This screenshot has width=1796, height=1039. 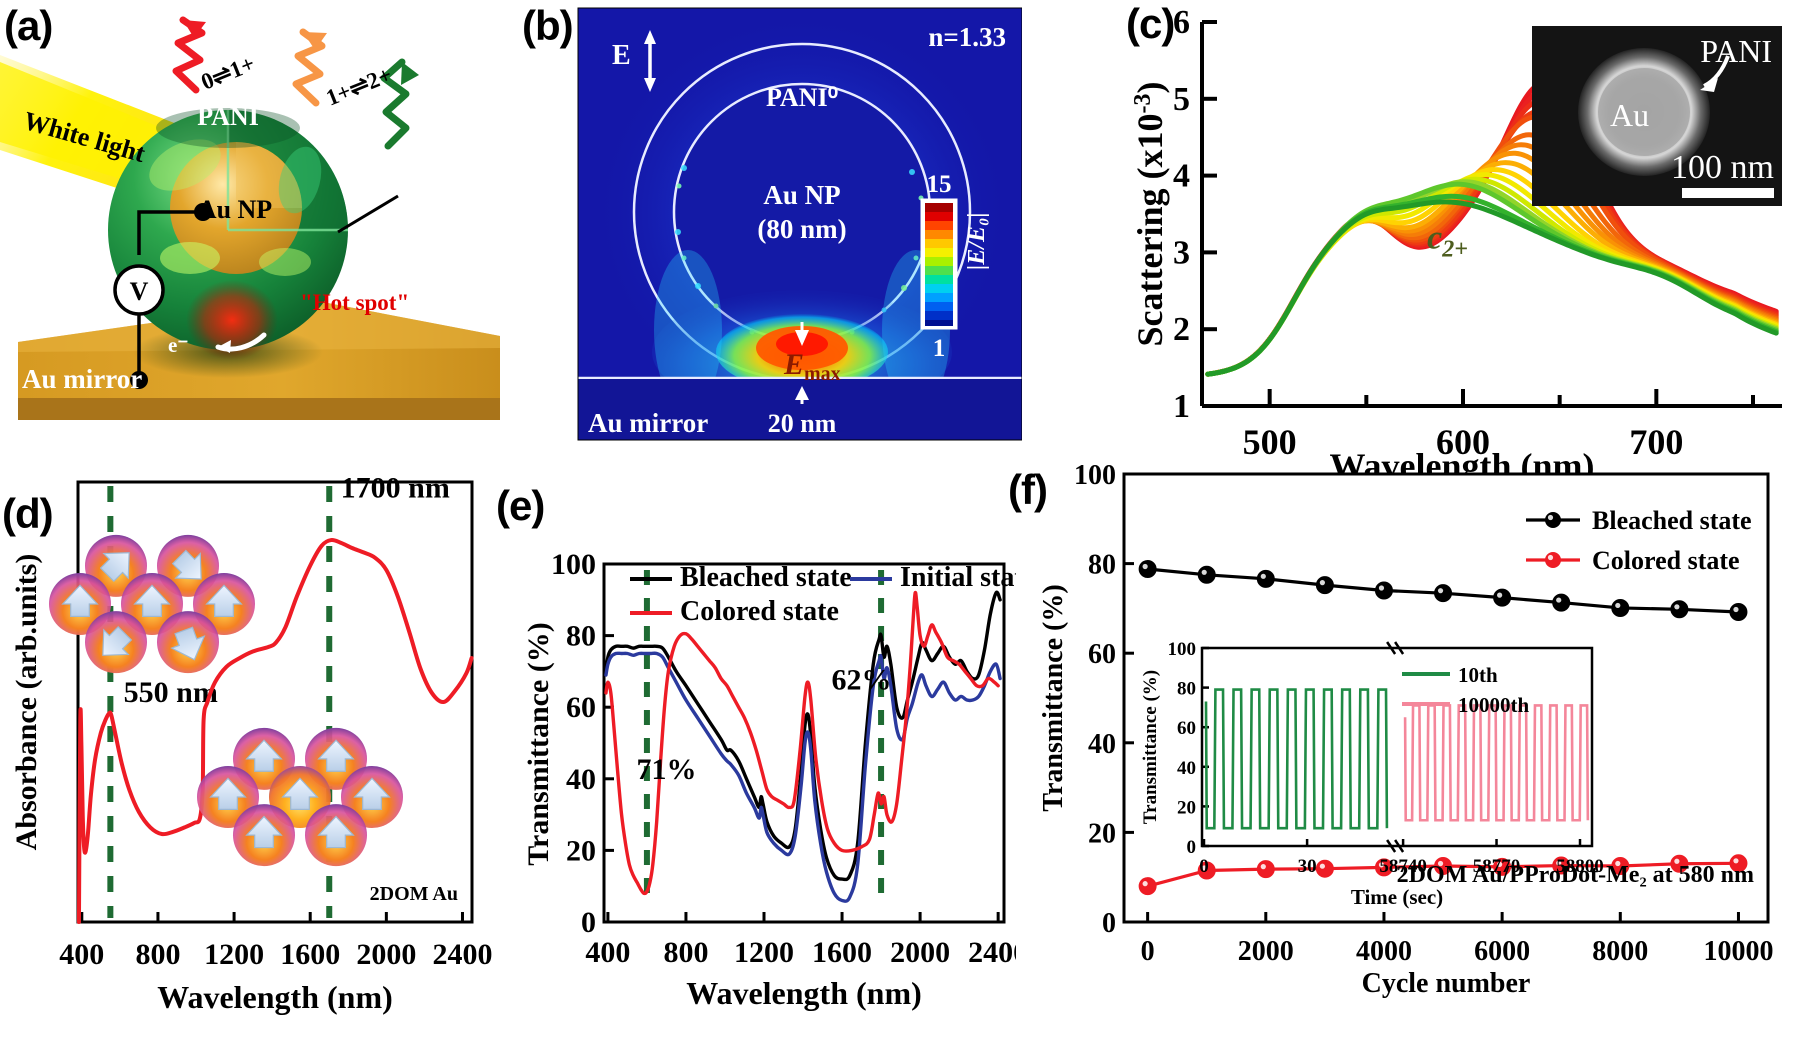 What do you see at coordinates (28, 513) in the screenshot?
I see `panel-d-label: (d)` at bounding box center [28, 513].